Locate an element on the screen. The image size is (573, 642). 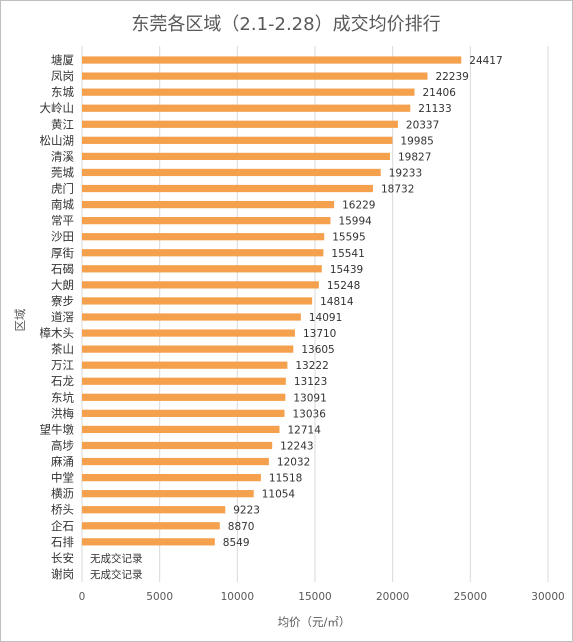
value-label: 13036 is located at coordinates (309, 414).